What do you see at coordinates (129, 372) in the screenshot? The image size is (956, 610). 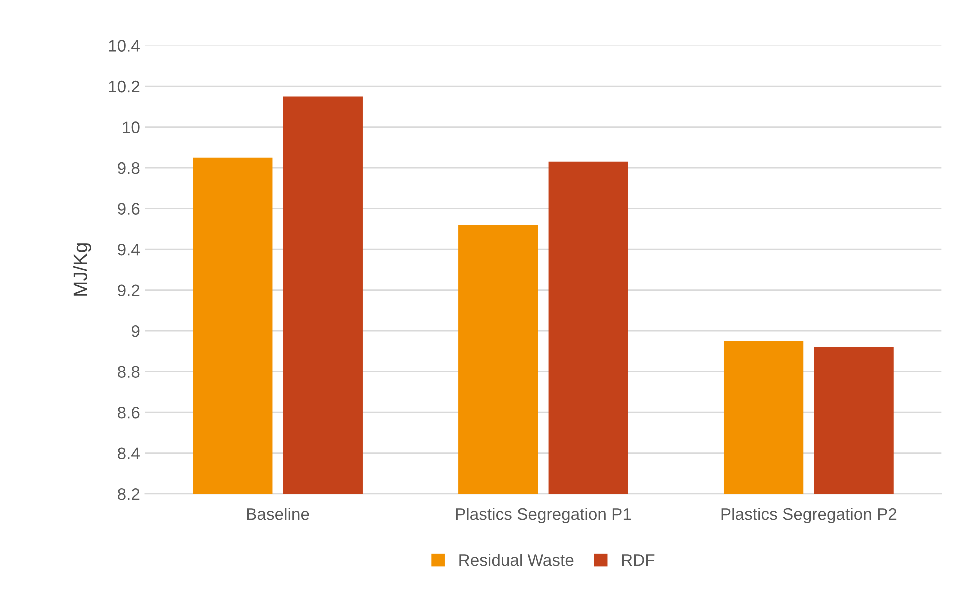 I see `y-tick-label: 8.8` at bounding box center [129, 372].